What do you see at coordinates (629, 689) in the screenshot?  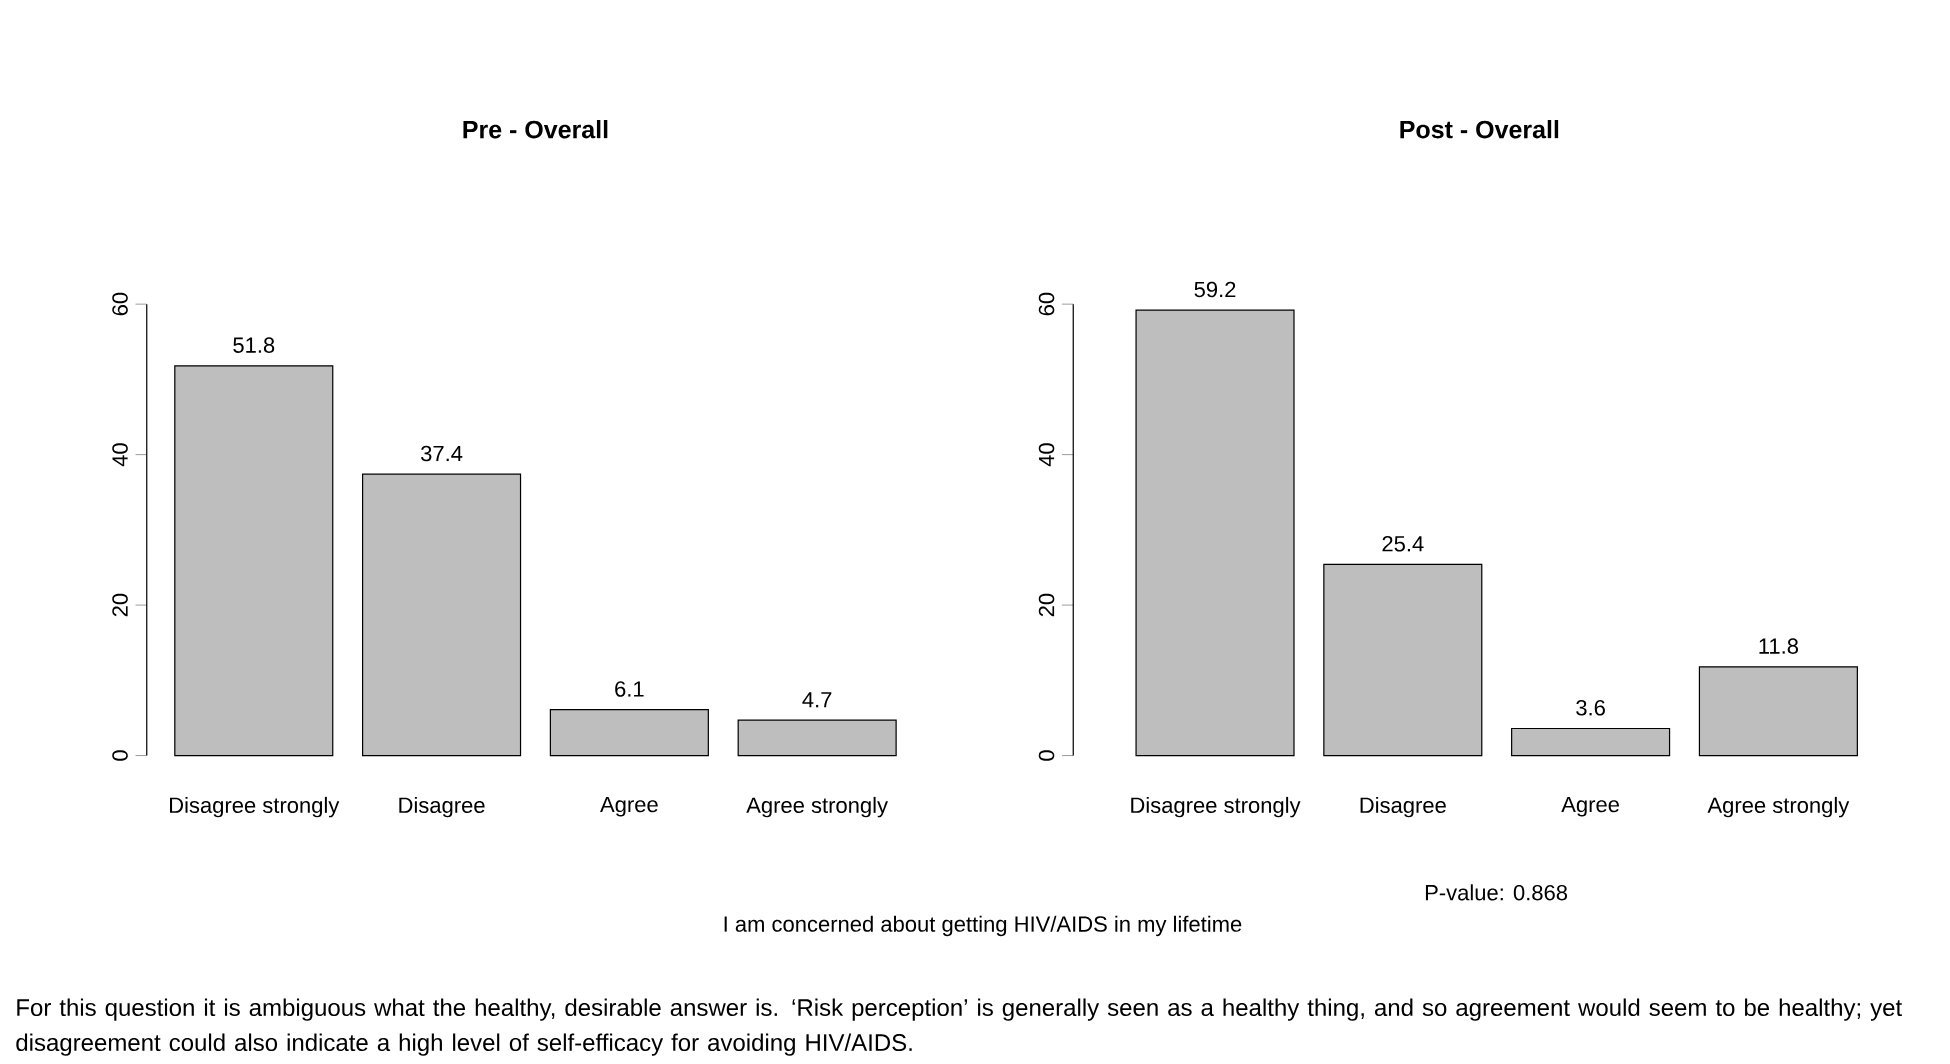 I see `data-label: 6.1` at bounding box center [629, 689].